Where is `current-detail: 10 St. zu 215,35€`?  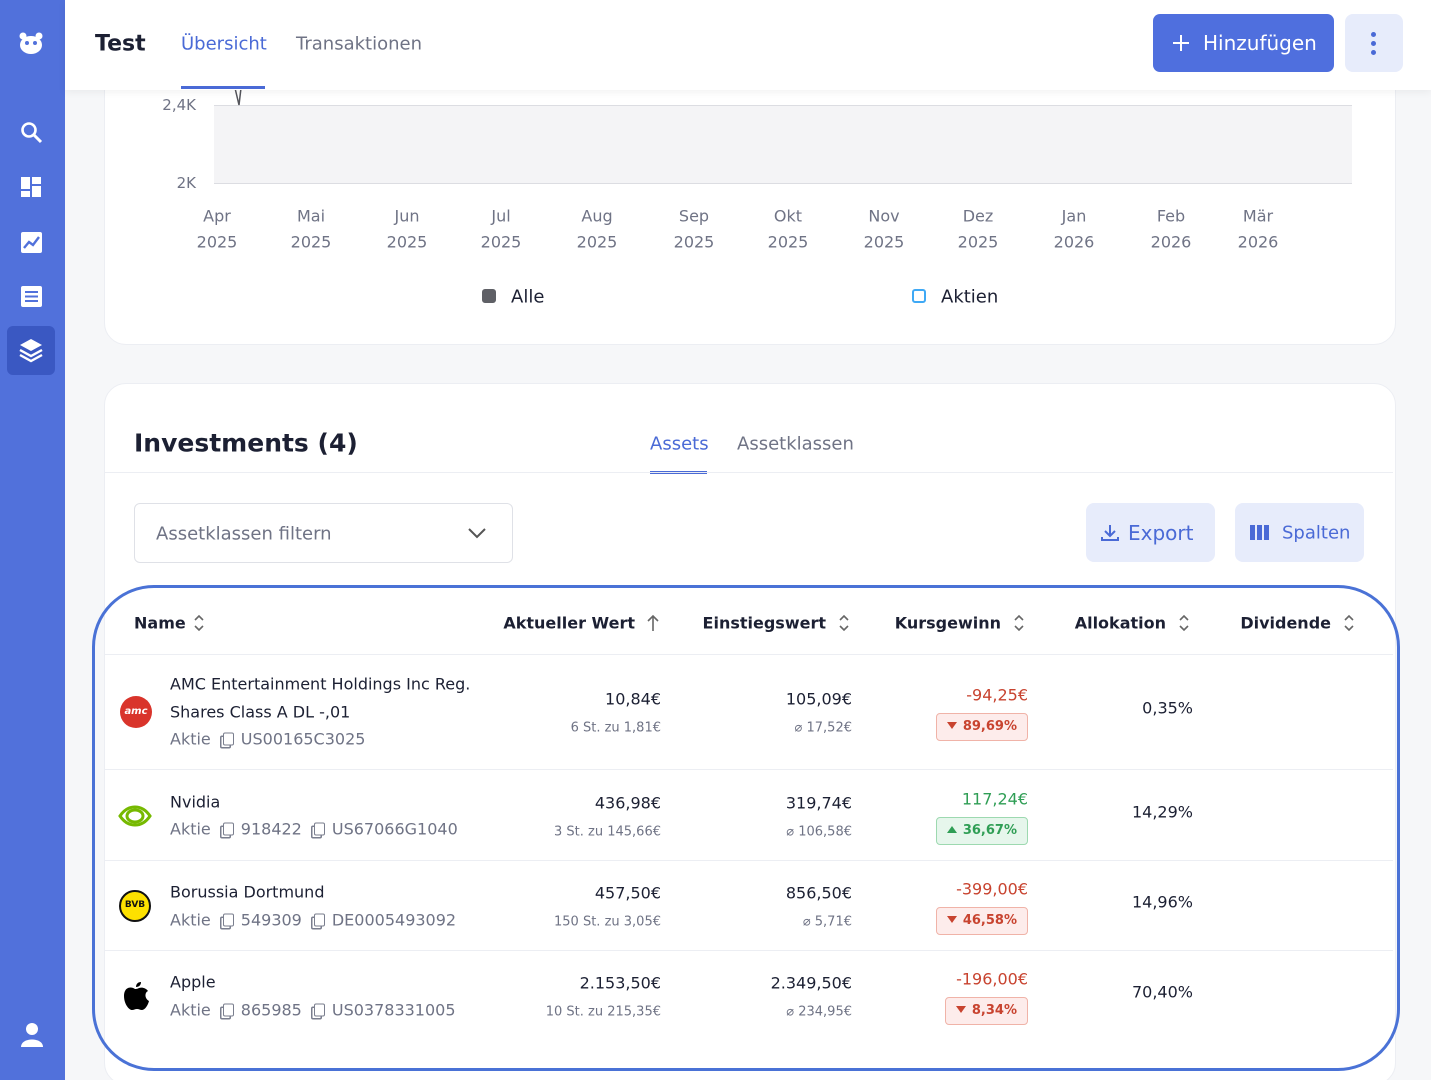 current-detail: 10 St. zu 215,35€ is located at coordinates (603, 1012).